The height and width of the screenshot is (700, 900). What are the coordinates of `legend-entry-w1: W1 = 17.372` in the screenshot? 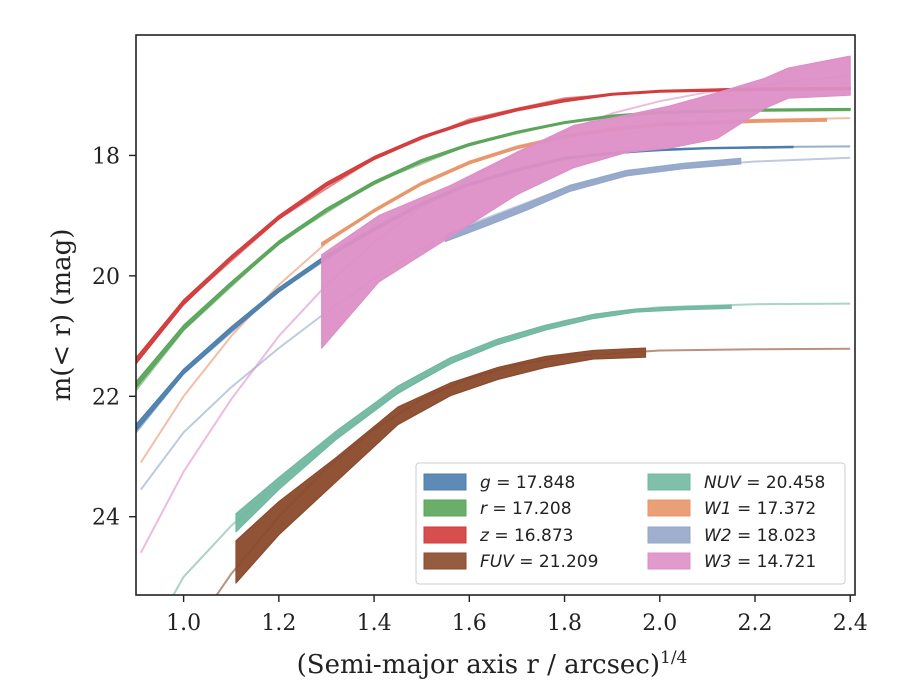 It's located at (731, 509).